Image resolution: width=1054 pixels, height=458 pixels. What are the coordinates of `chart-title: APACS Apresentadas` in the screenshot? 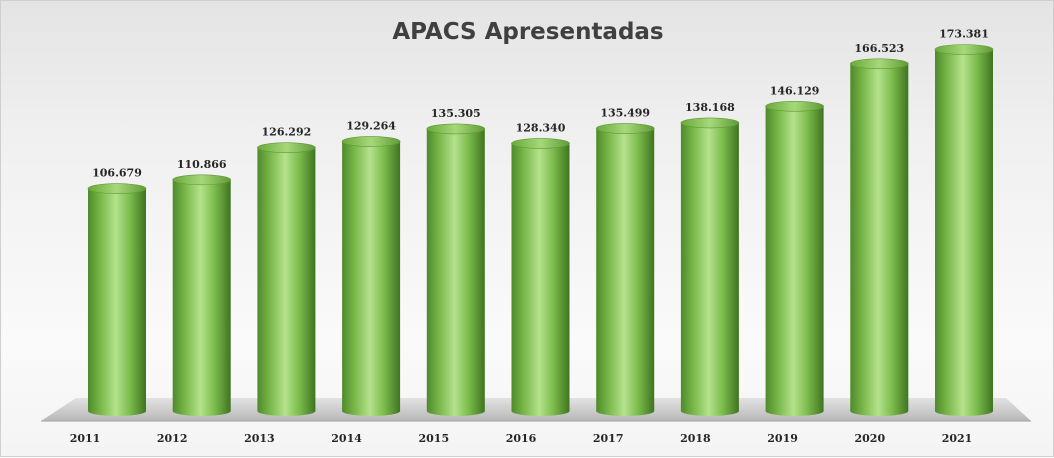 It's located at (528, 32).